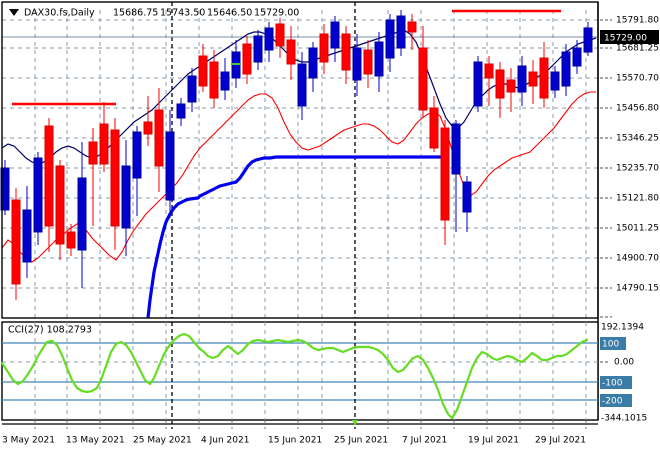  I want to click on price-tick-label: 15235.70, so click(637, 169).